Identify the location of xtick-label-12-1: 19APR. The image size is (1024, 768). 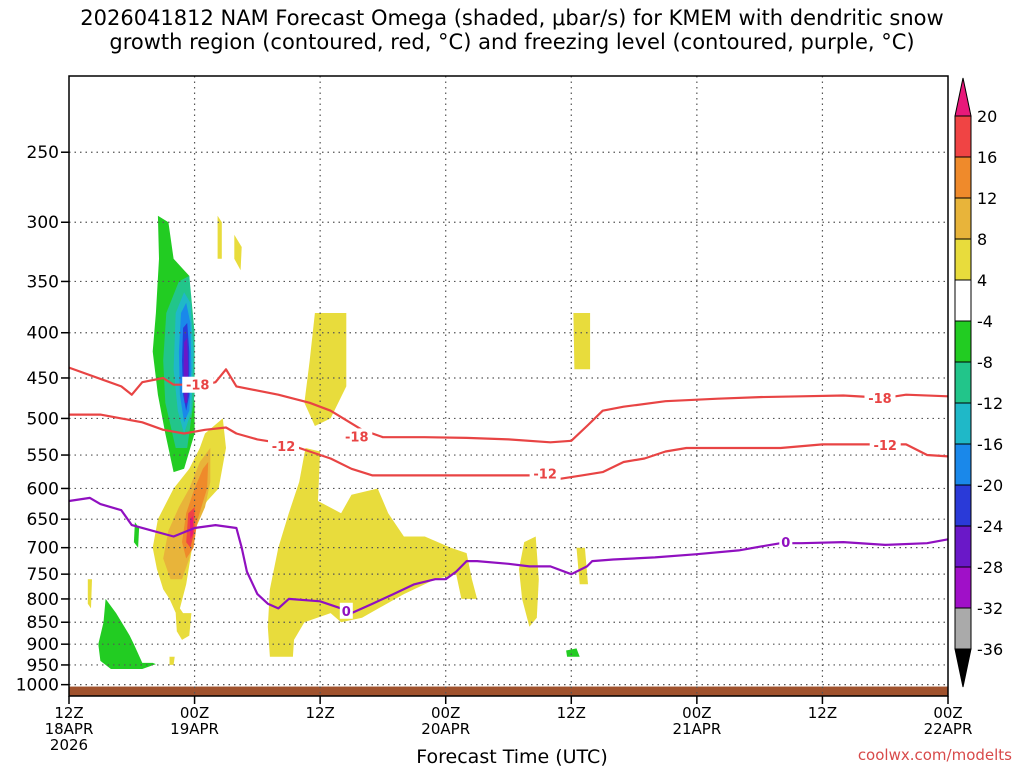
(194, 729).